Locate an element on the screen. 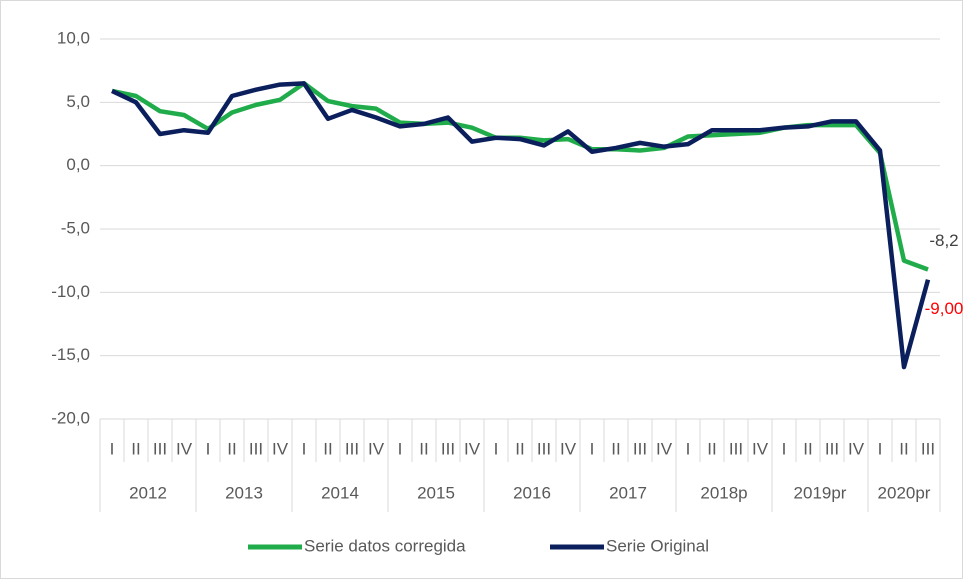  legend-label: Serie datos corregida is located at coordinates (385, 545).